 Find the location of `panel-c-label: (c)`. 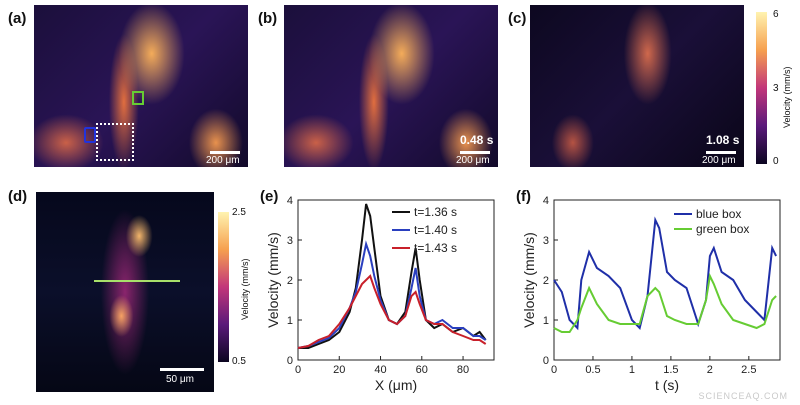

panel-c-label: (c) is located at coordinates (517, 18).